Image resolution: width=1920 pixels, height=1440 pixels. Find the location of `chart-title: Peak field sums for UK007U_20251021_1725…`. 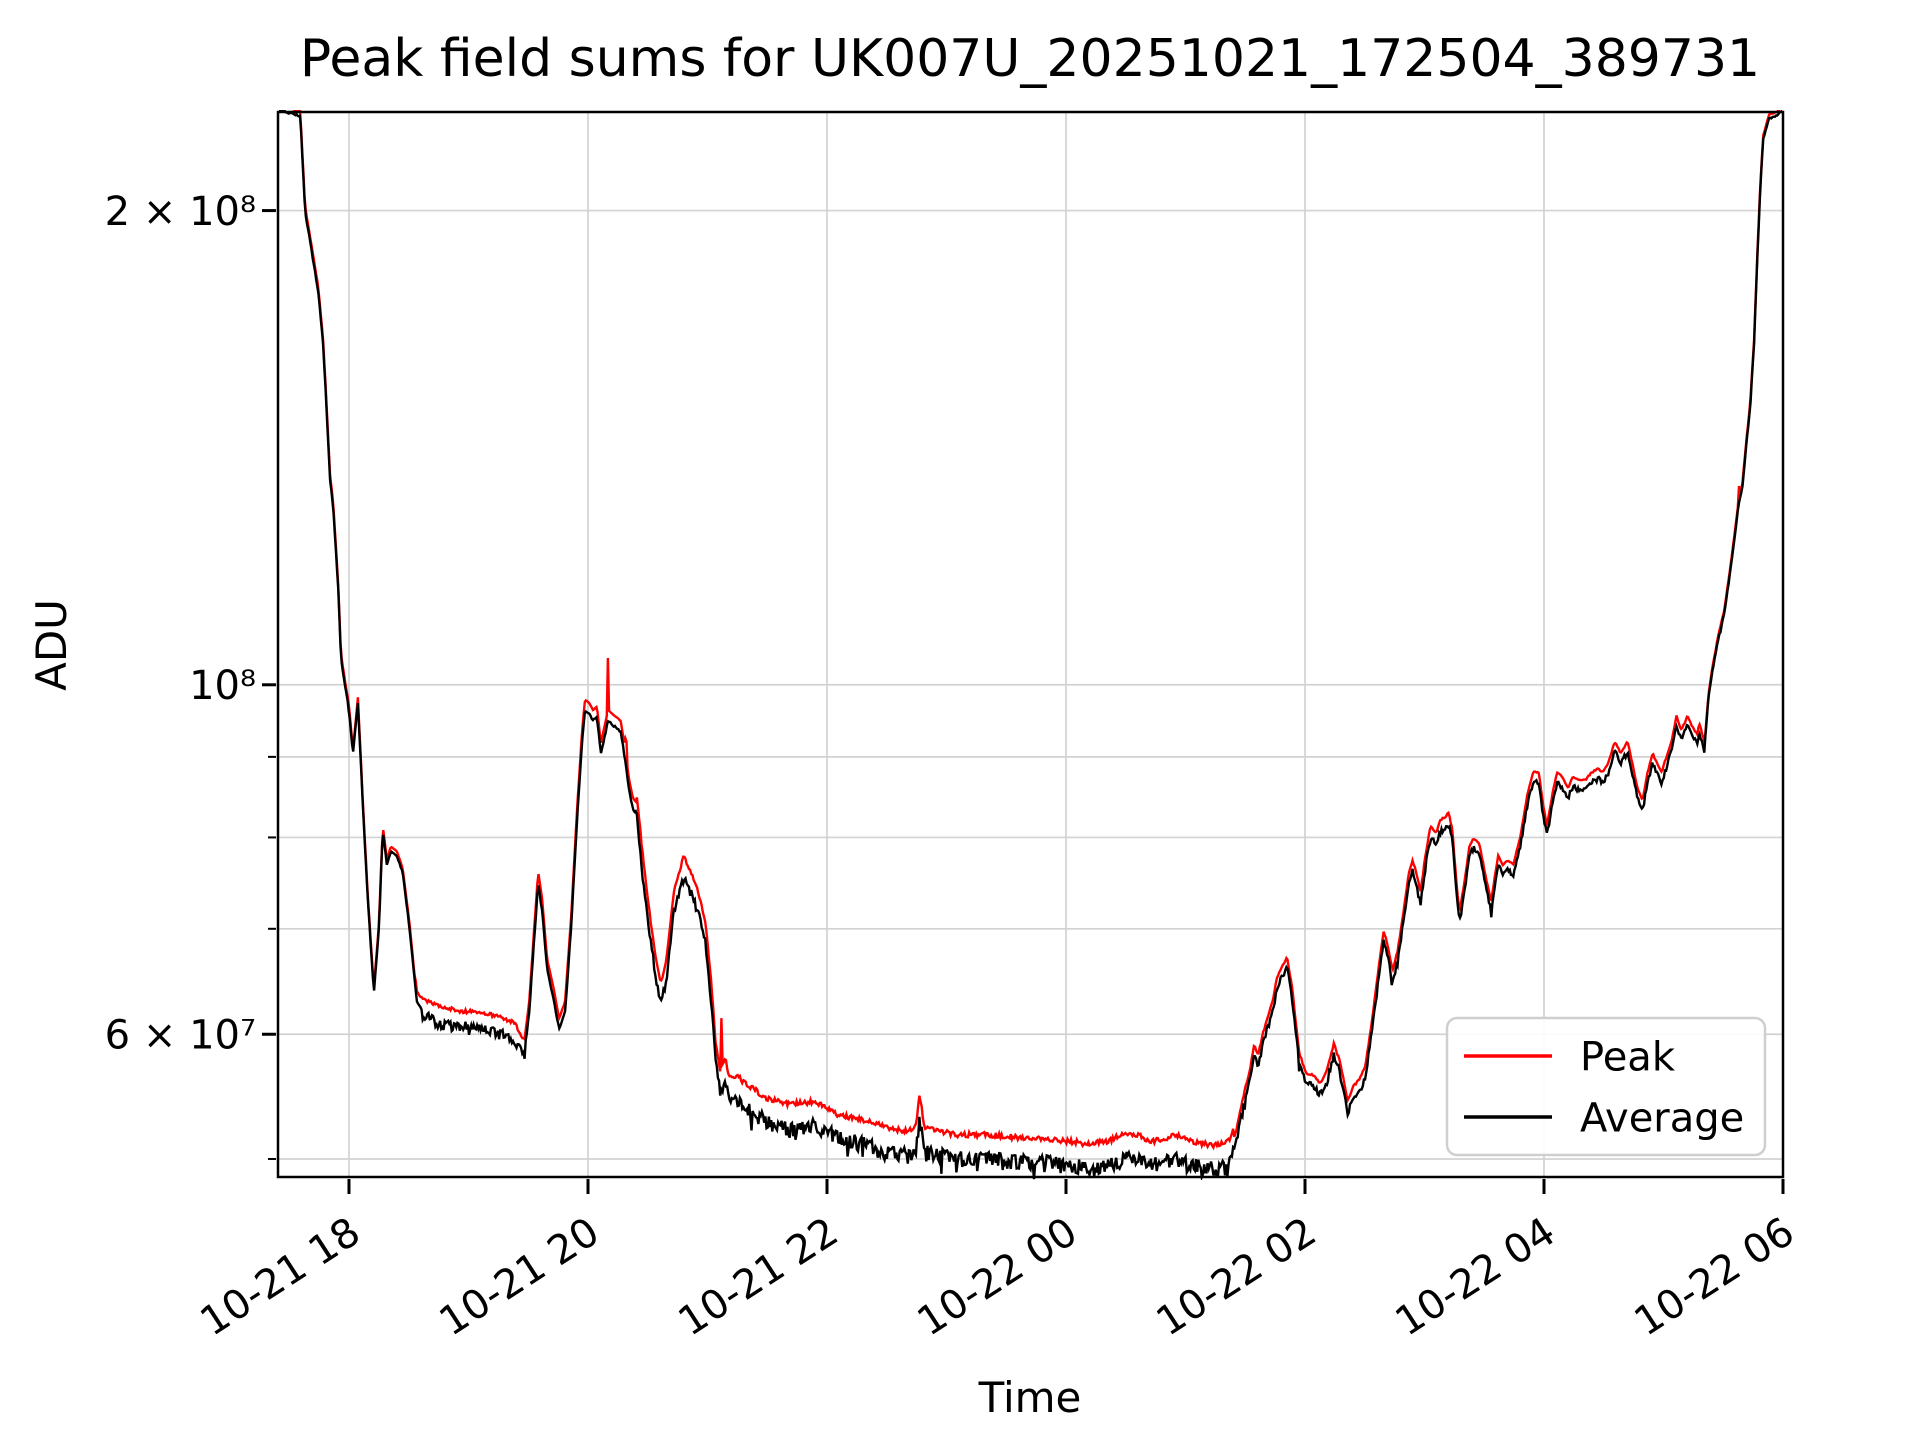

chart-title: Peak field sums for UK007U_20251021_1725… is located at coordinates (1030, 59).